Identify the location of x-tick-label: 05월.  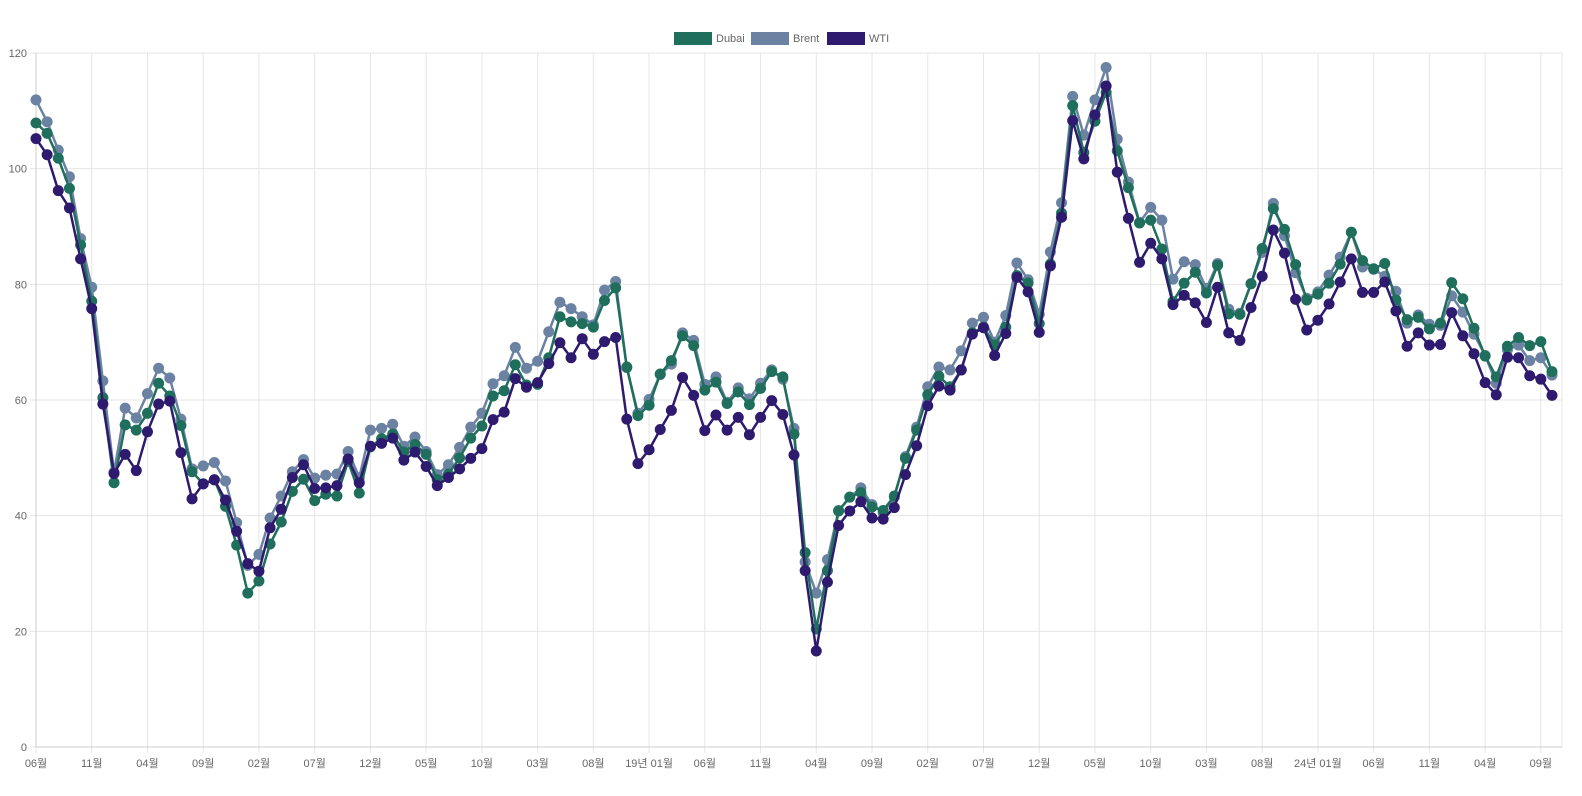
(426, 763).